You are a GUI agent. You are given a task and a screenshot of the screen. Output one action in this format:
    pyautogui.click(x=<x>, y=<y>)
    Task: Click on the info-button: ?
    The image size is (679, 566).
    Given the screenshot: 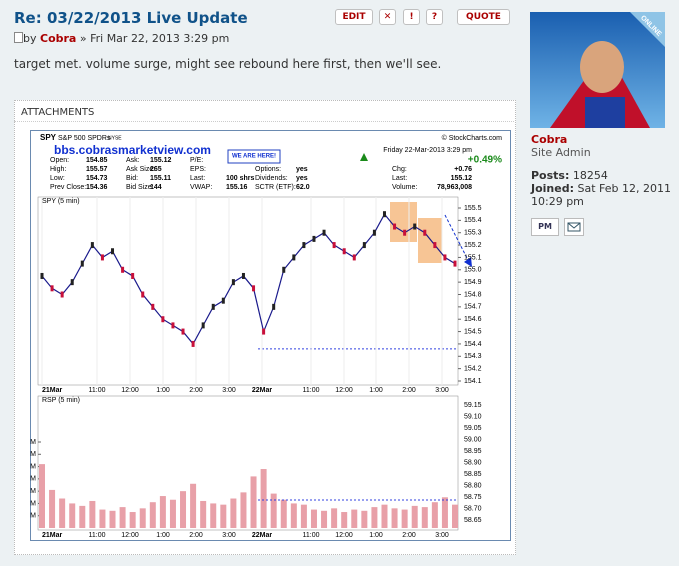 What is the action you would take?
    pyautogui.click(x=434, y=17)
    